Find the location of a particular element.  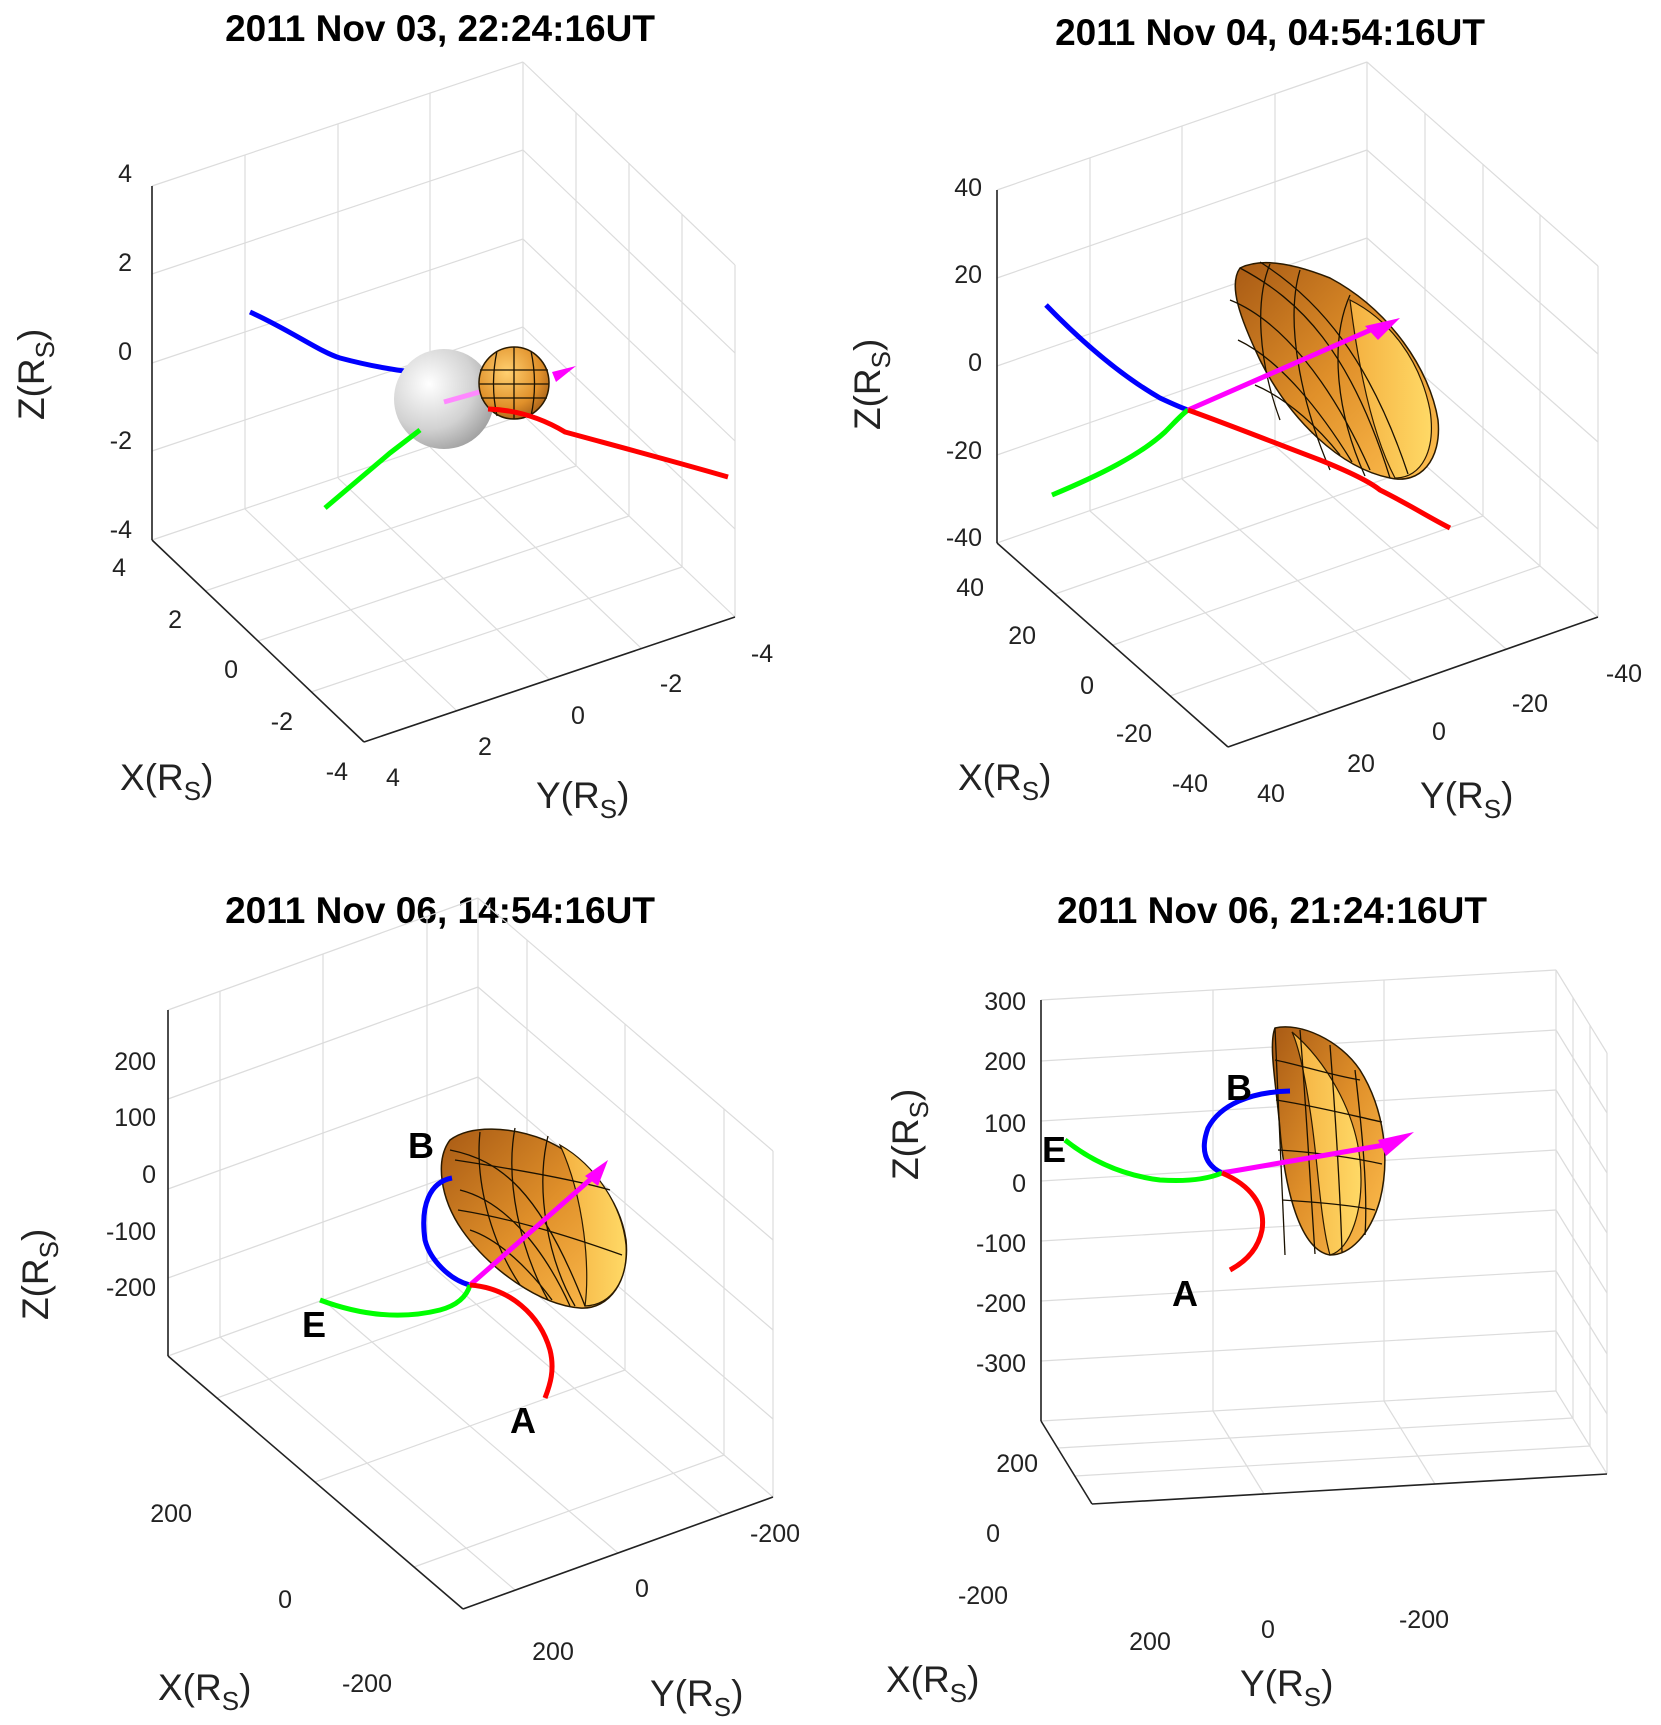

y-tick: -40 is located at coordinates (1624, 674).